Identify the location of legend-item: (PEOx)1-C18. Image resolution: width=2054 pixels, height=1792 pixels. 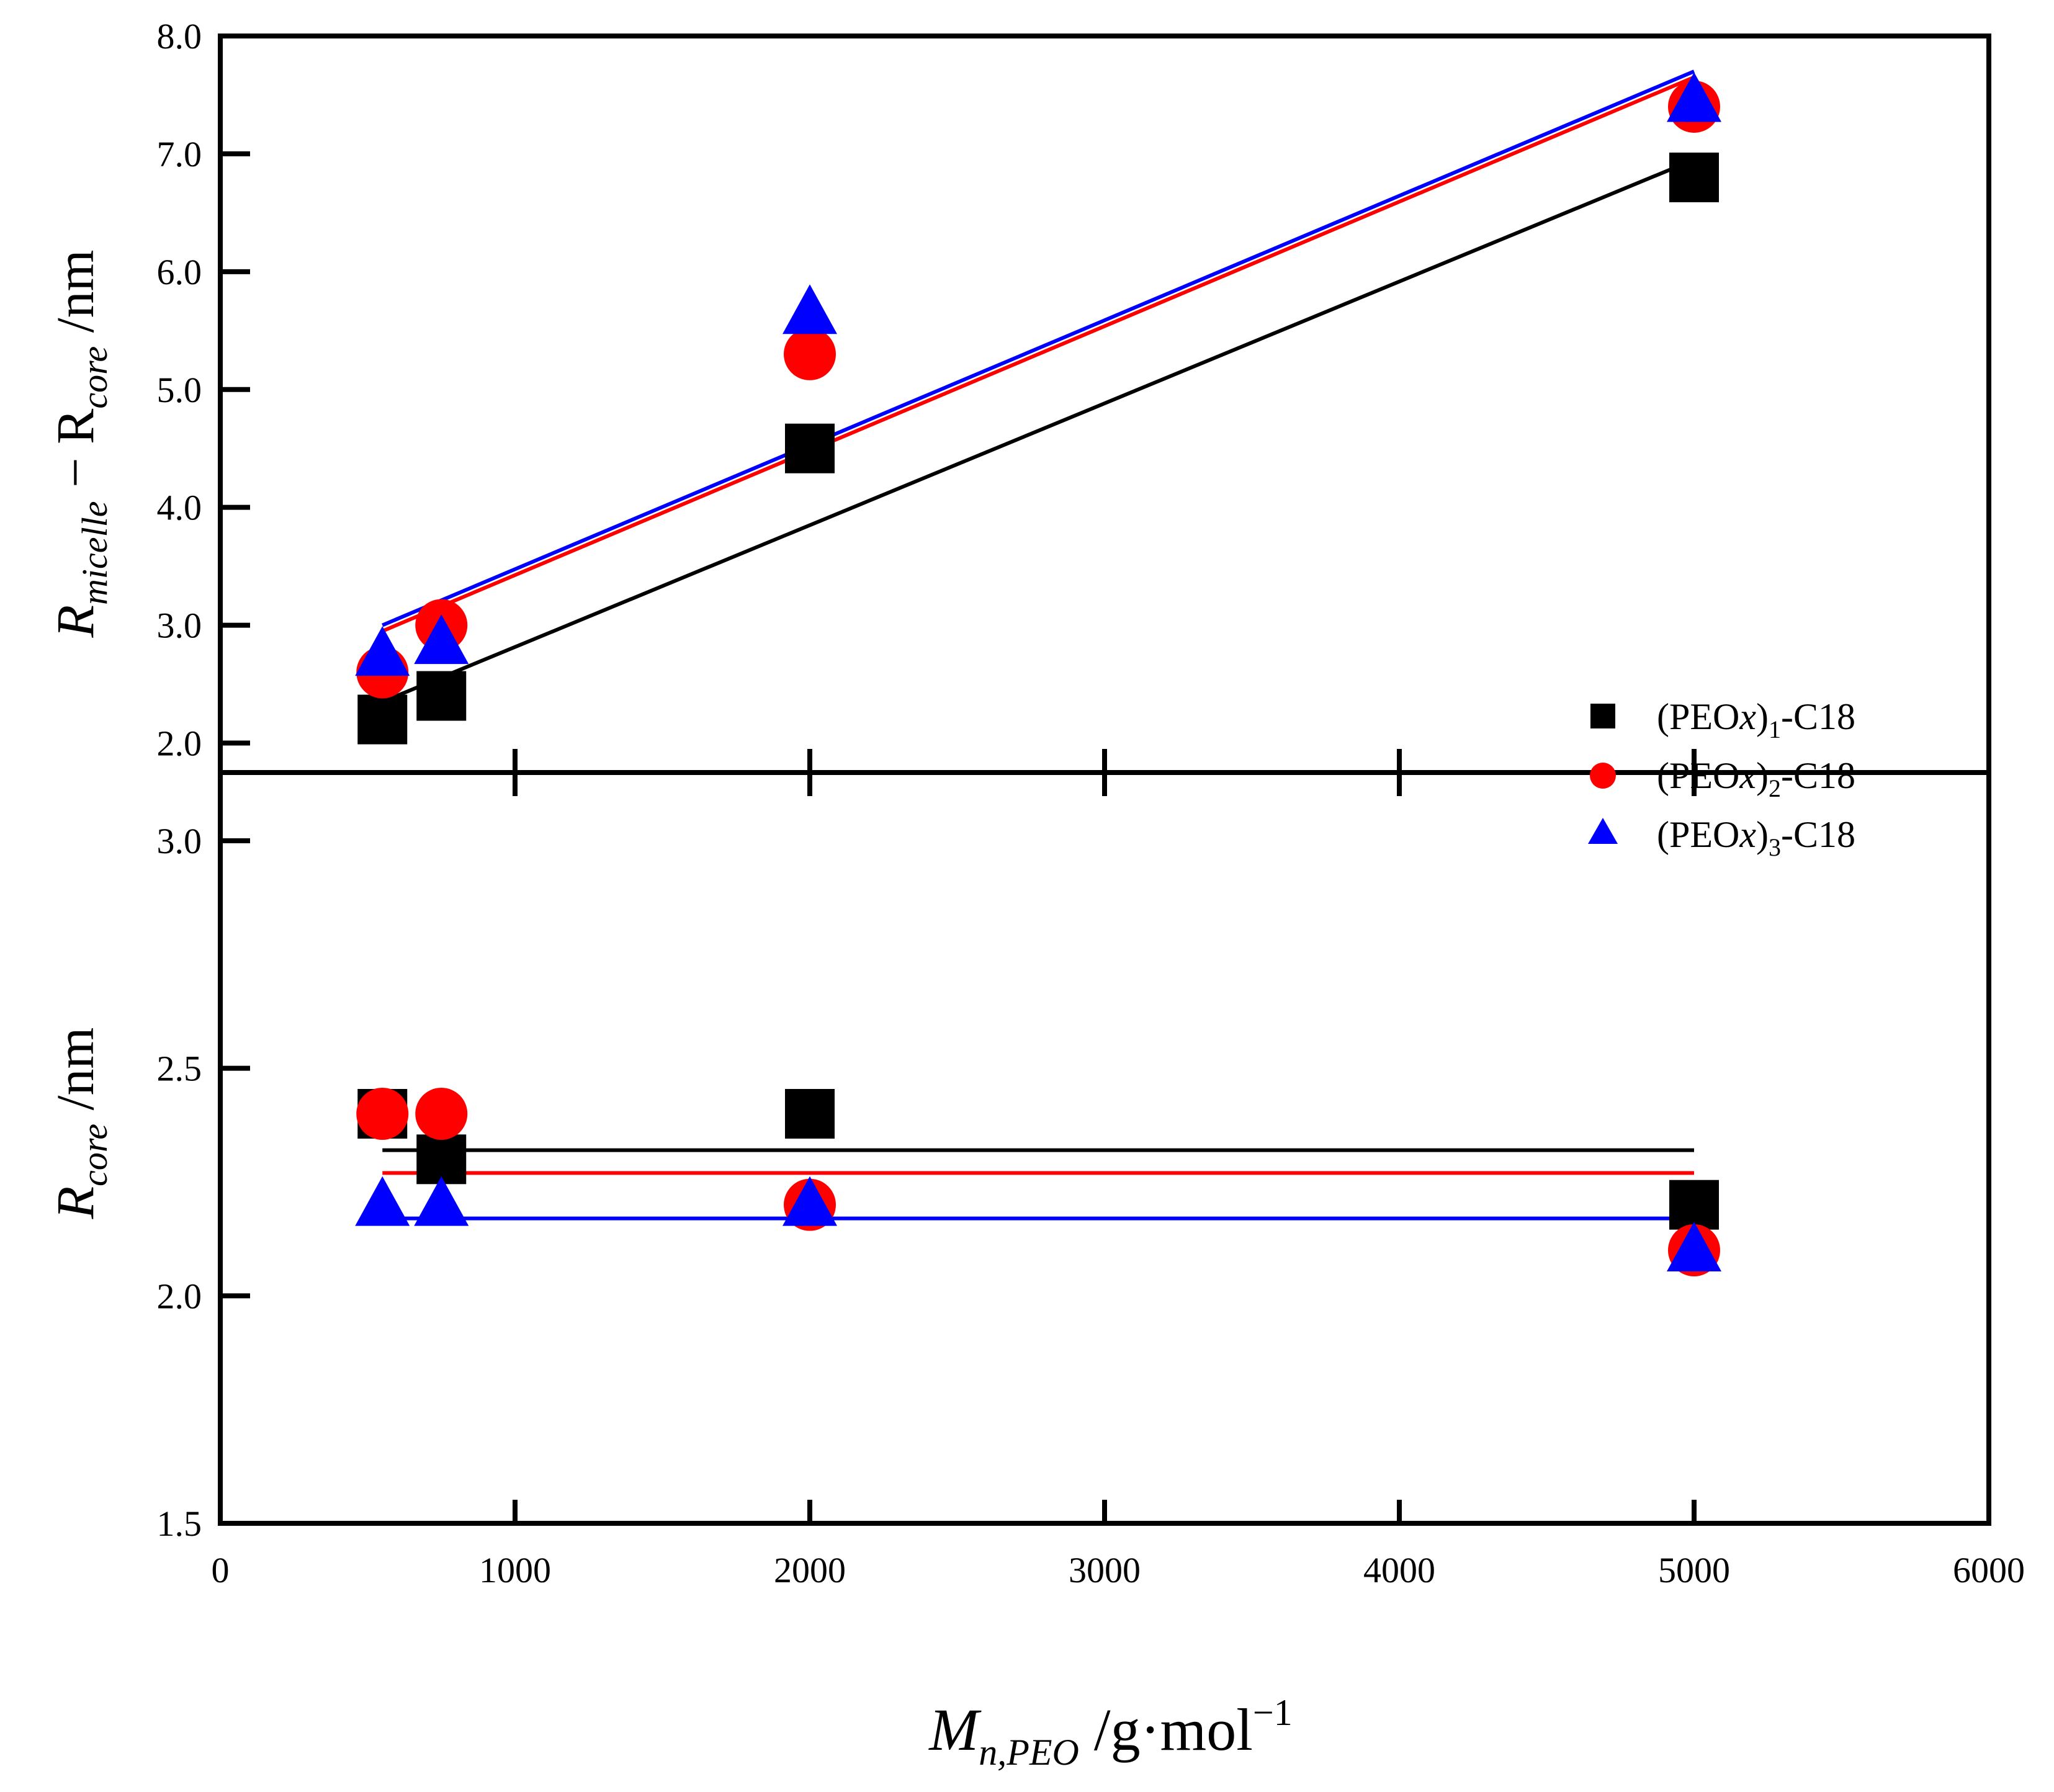
(1722, 719).